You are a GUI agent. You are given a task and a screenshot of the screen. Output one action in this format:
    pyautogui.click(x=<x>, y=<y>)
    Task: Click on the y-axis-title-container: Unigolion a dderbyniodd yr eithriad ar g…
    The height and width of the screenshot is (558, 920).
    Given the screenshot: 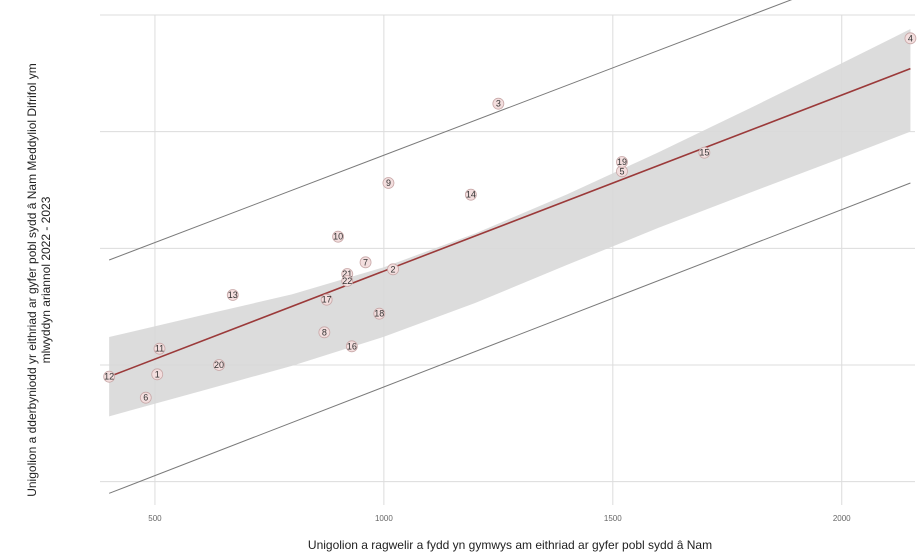 What is the action you would take?
    pyautogui.click(x=39, y=280)
    